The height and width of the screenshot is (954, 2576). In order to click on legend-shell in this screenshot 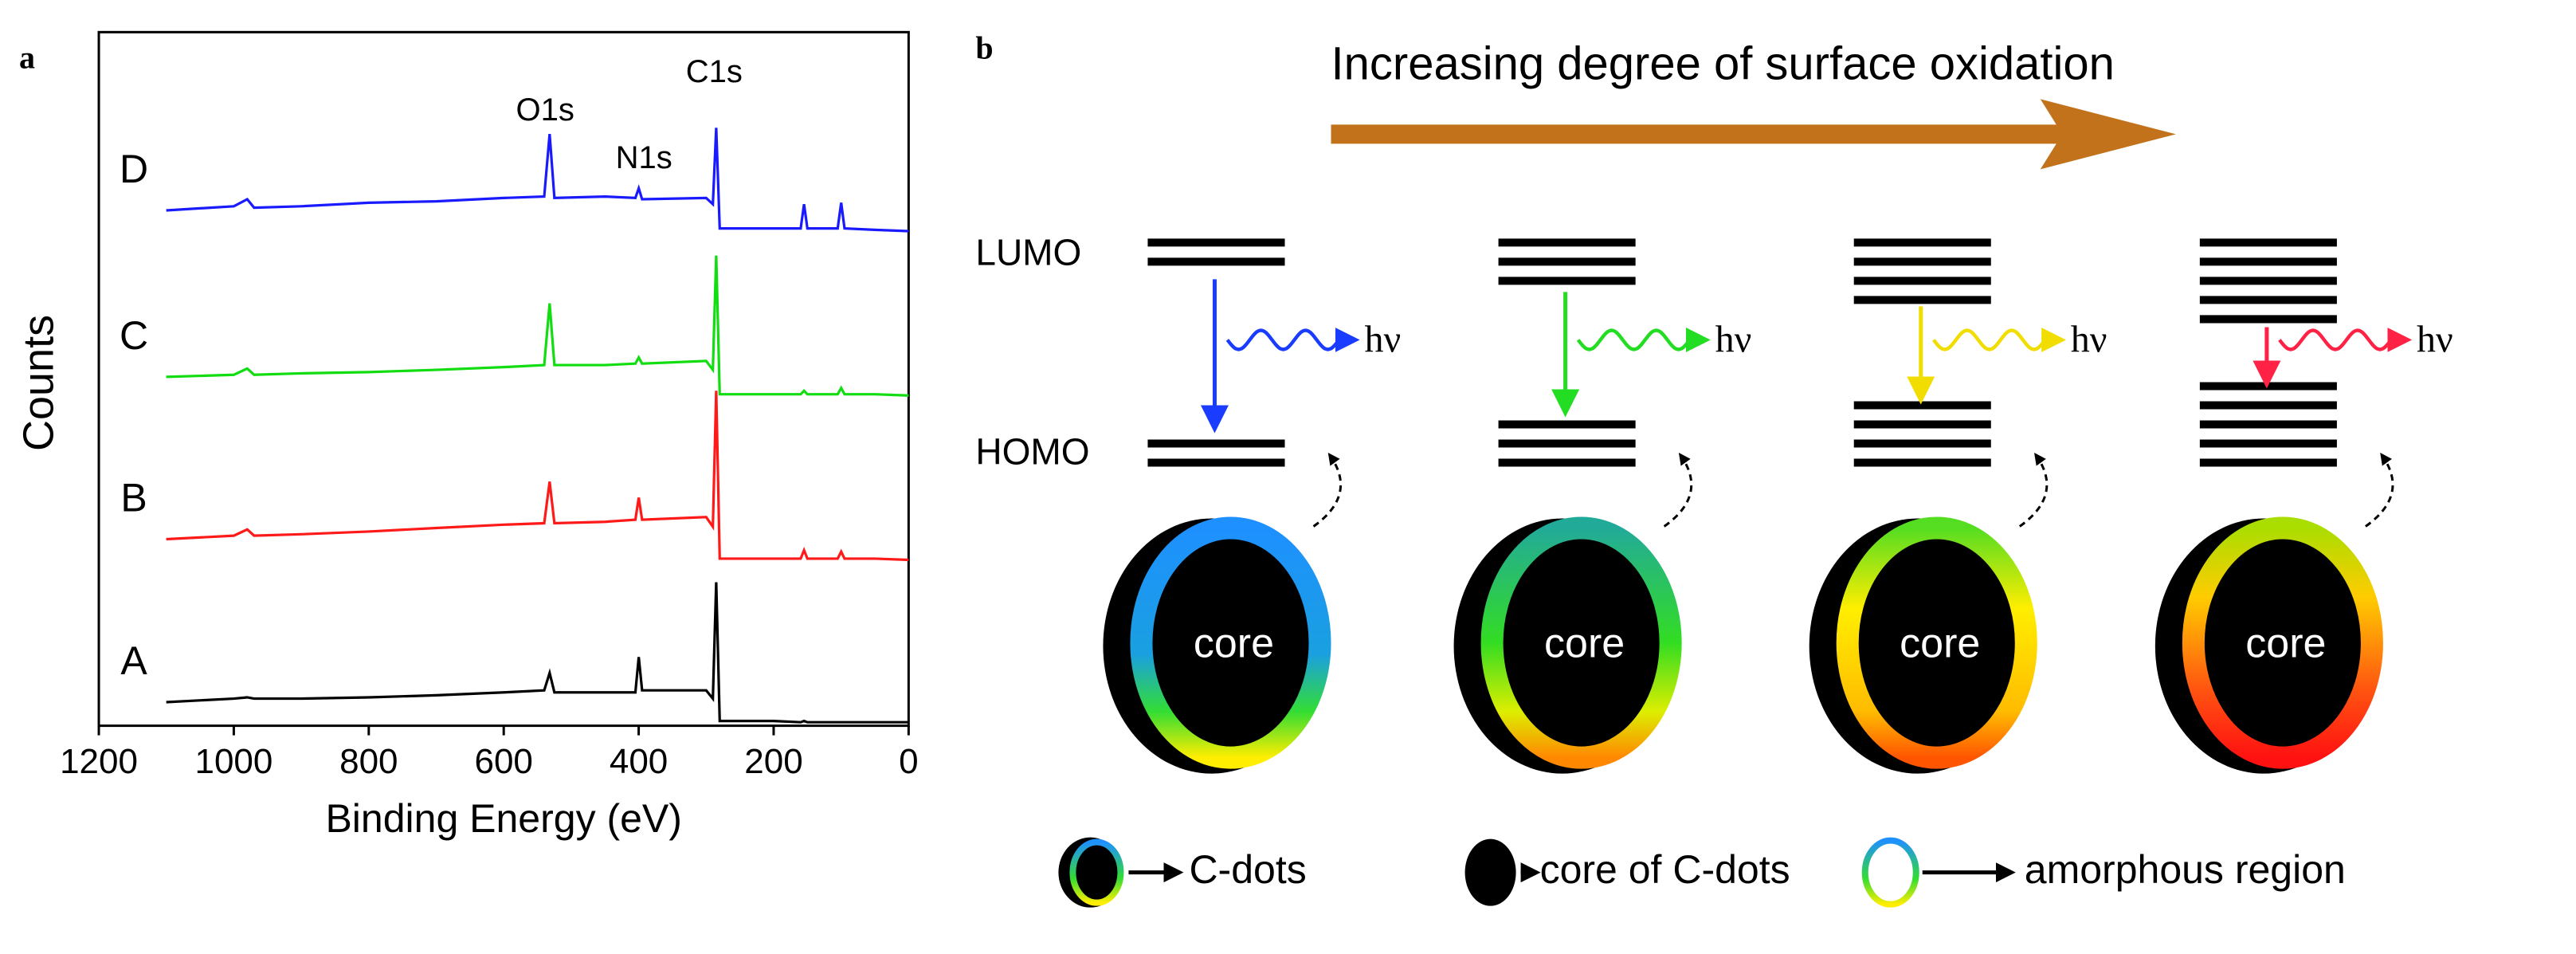, I will do `click(1890, 872)`.